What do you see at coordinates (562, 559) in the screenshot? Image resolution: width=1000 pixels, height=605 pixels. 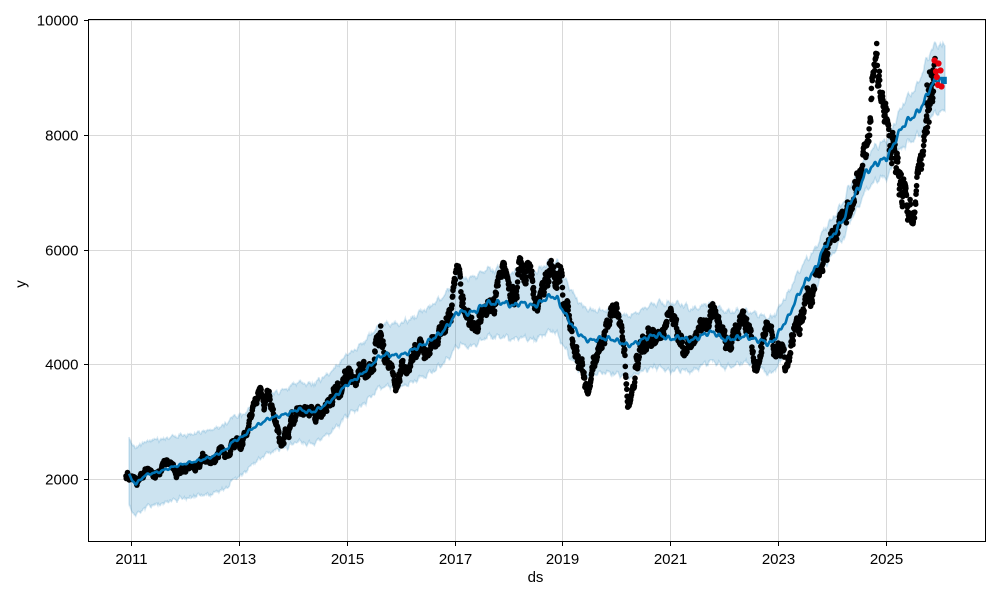 I see `svg-text: 2019` at bounding box center [562, 559].